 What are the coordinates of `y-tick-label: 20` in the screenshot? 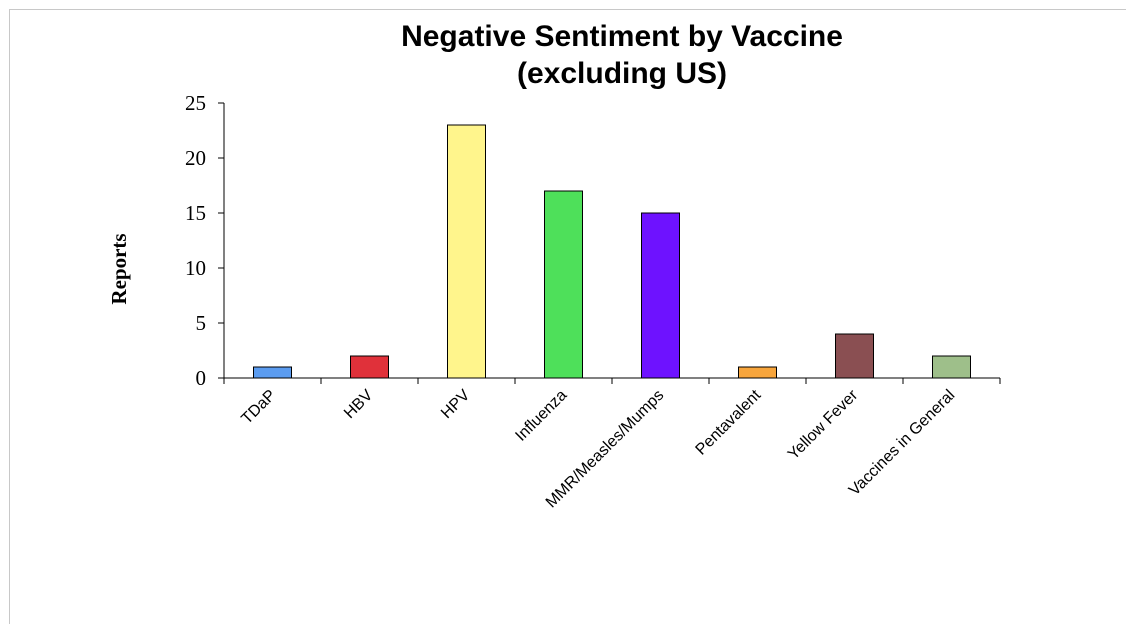 It's located at (195, 158).